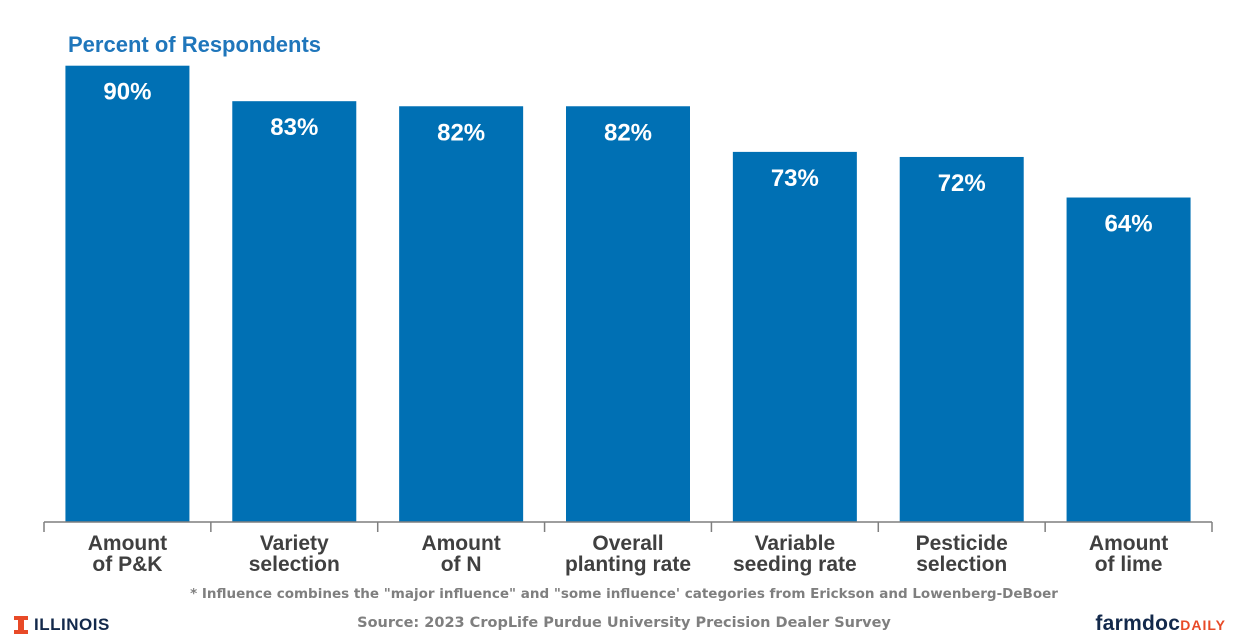 This screenshot has height=636, width=1248. I want to click on daily-wordmark: DAILY, so click(1203, 625).